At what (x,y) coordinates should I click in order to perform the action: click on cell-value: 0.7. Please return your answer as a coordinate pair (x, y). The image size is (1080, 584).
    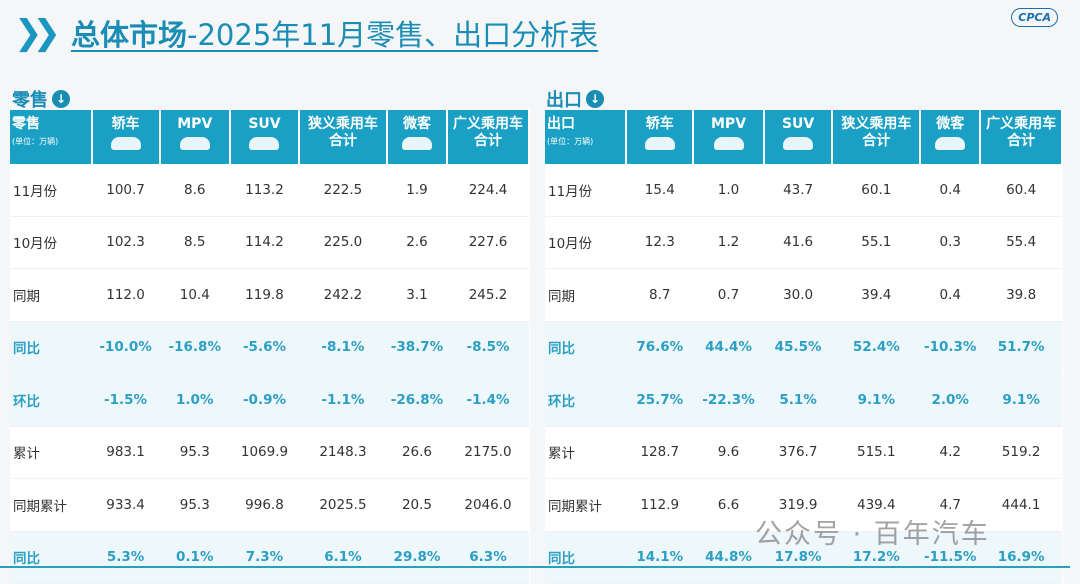
    Looking at the image, I should click on (728, 295).